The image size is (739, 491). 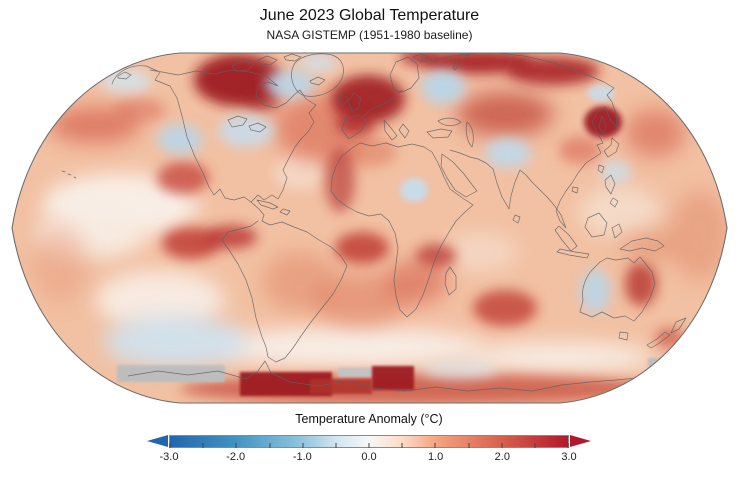 I want to click on colorbar-tick-label: 2.0, so click(x=502, y=457).